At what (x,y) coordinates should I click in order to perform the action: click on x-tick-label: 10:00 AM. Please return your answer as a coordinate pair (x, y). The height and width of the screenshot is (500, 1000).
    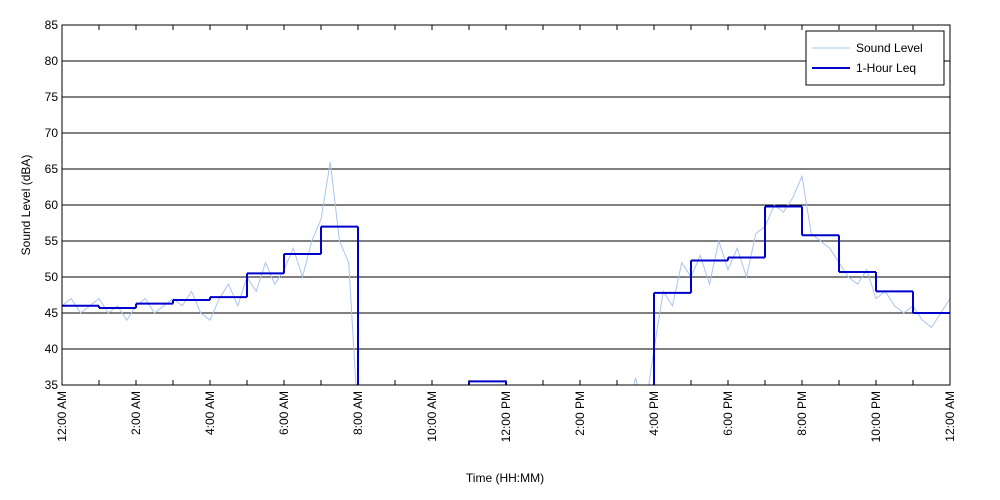
    Looking at the image, I should click on (432, 416).